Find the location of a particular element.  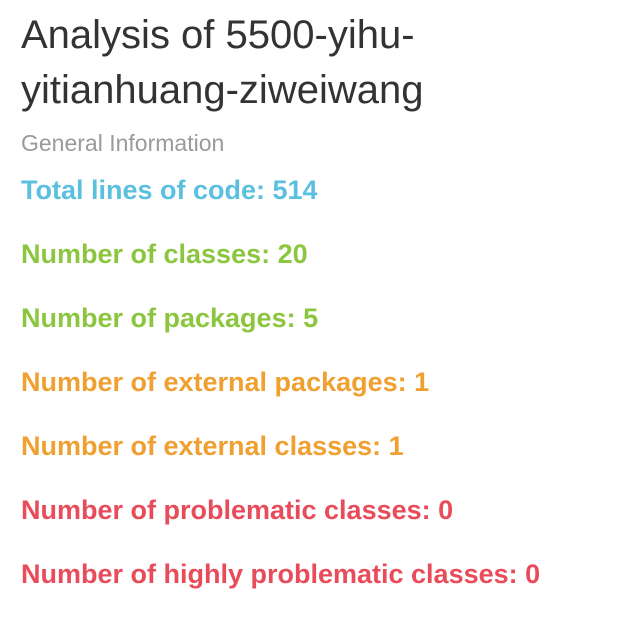

page-title-line-1: Analysis of 5500-yihu- is located at coordinates (218, 35).